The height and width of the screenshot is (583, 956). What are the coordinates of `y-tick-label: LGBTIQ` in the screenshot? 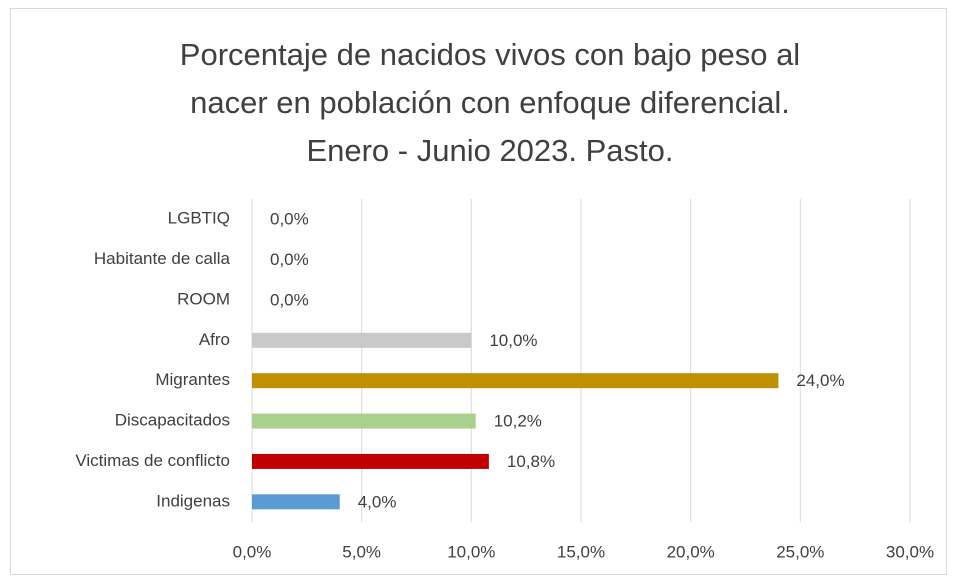 It's located at (199, 218).